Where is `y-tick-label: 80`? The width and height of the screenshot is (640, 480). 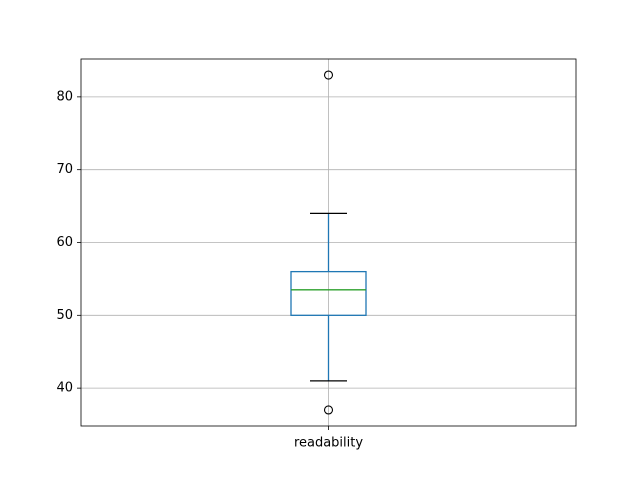 y-tick-label: 80 is located at coordinates (64, 96).